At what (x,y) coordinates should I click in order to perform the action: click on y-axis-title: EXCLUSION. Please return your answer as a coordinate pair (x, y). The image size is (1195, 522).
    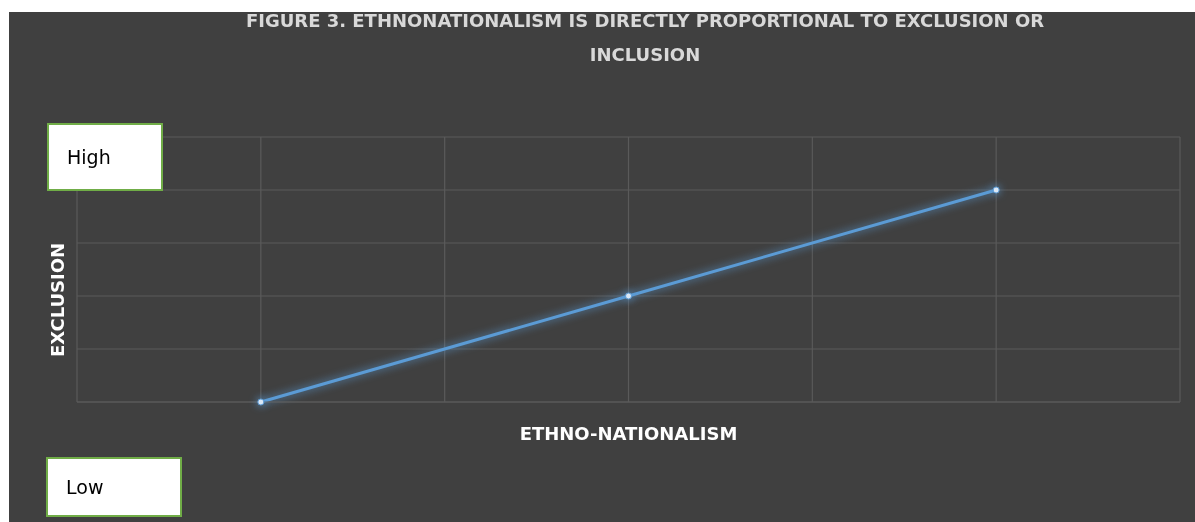
    Looking at the image, I should click on (57, 300).